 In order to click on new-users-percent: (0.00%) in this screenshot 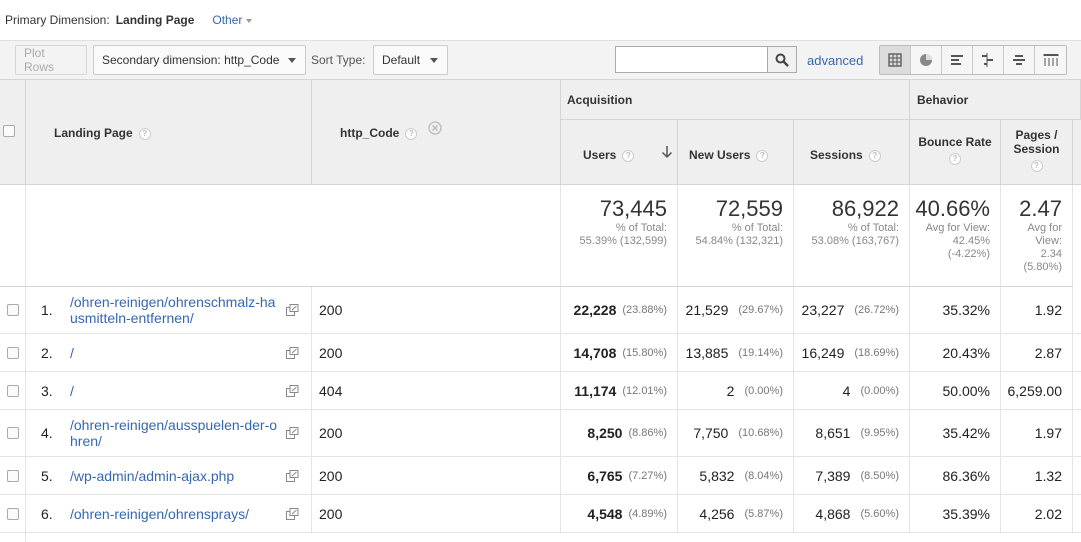, I will do `click(763, 390)`.